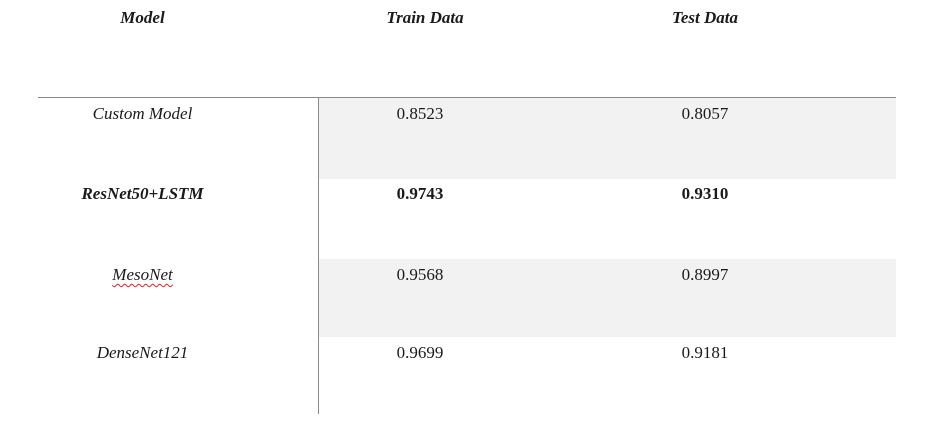 Image resolution: width=927 pixels, height=428 pixels. Describe the element at coordinates (420, 352) in the screenshot. I see `cell-train: 0.9699` at that location.